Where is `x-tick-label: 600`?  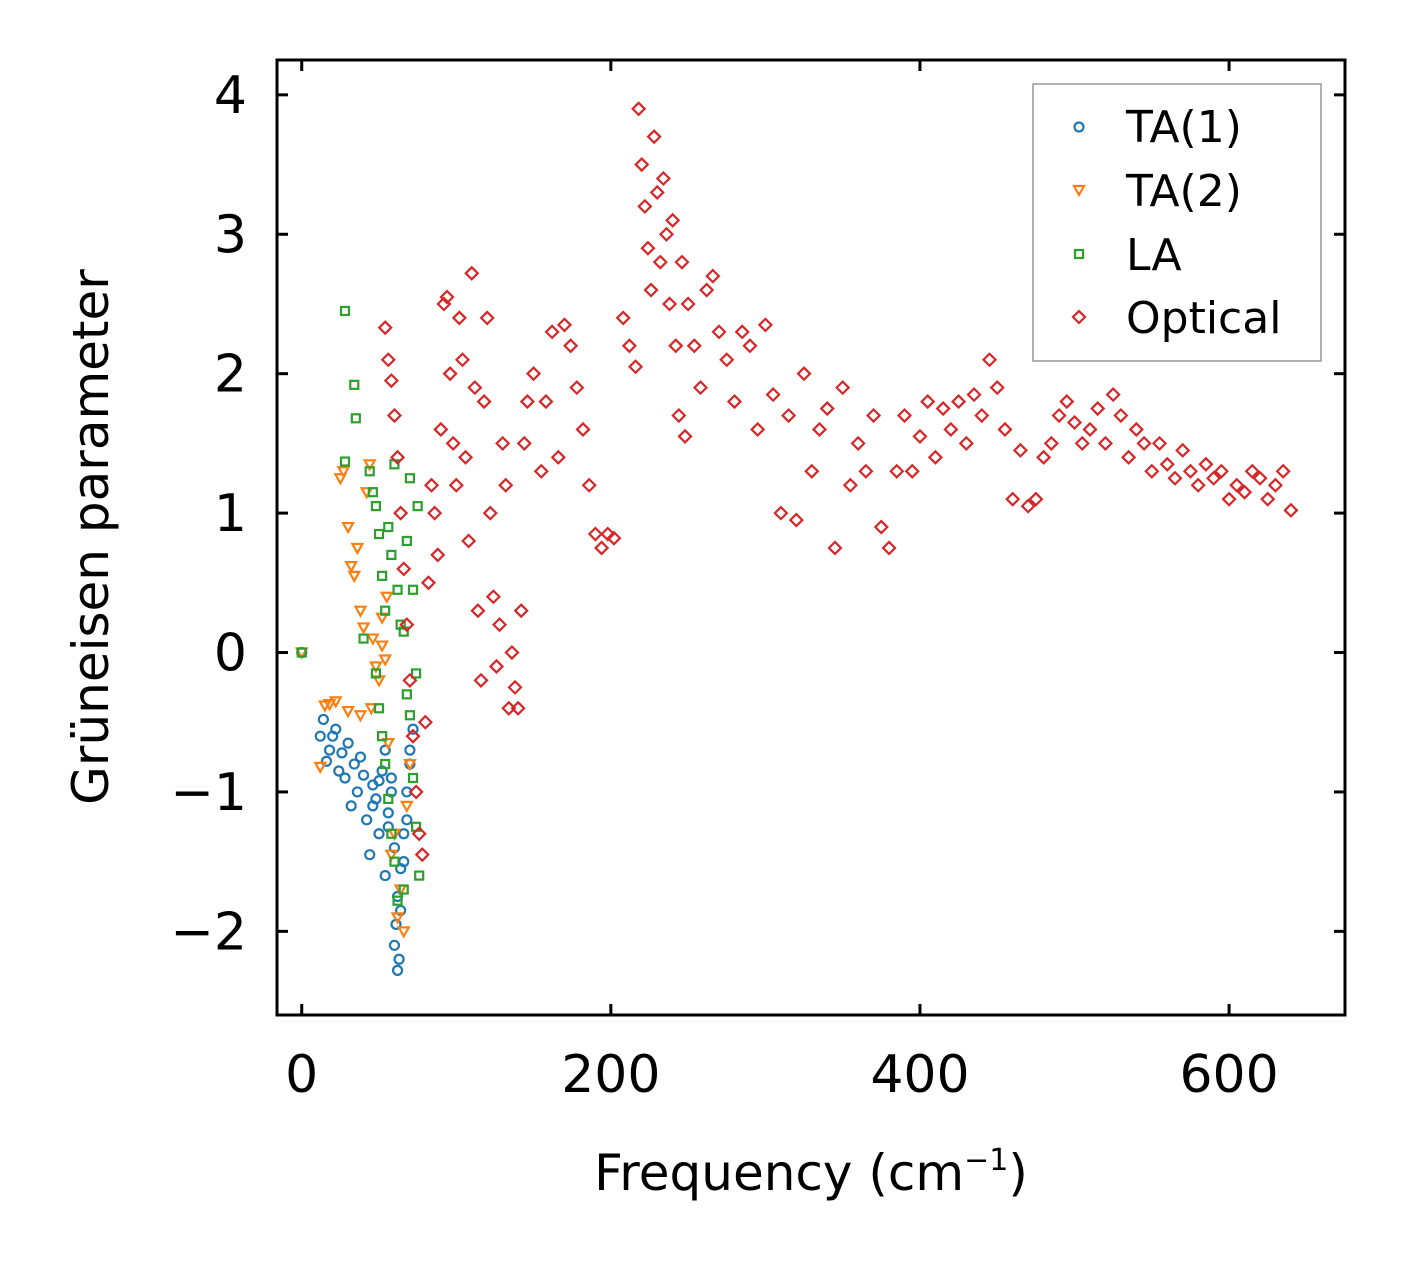
x-tick-label: 600 is located at coordinates (1228, 1075).